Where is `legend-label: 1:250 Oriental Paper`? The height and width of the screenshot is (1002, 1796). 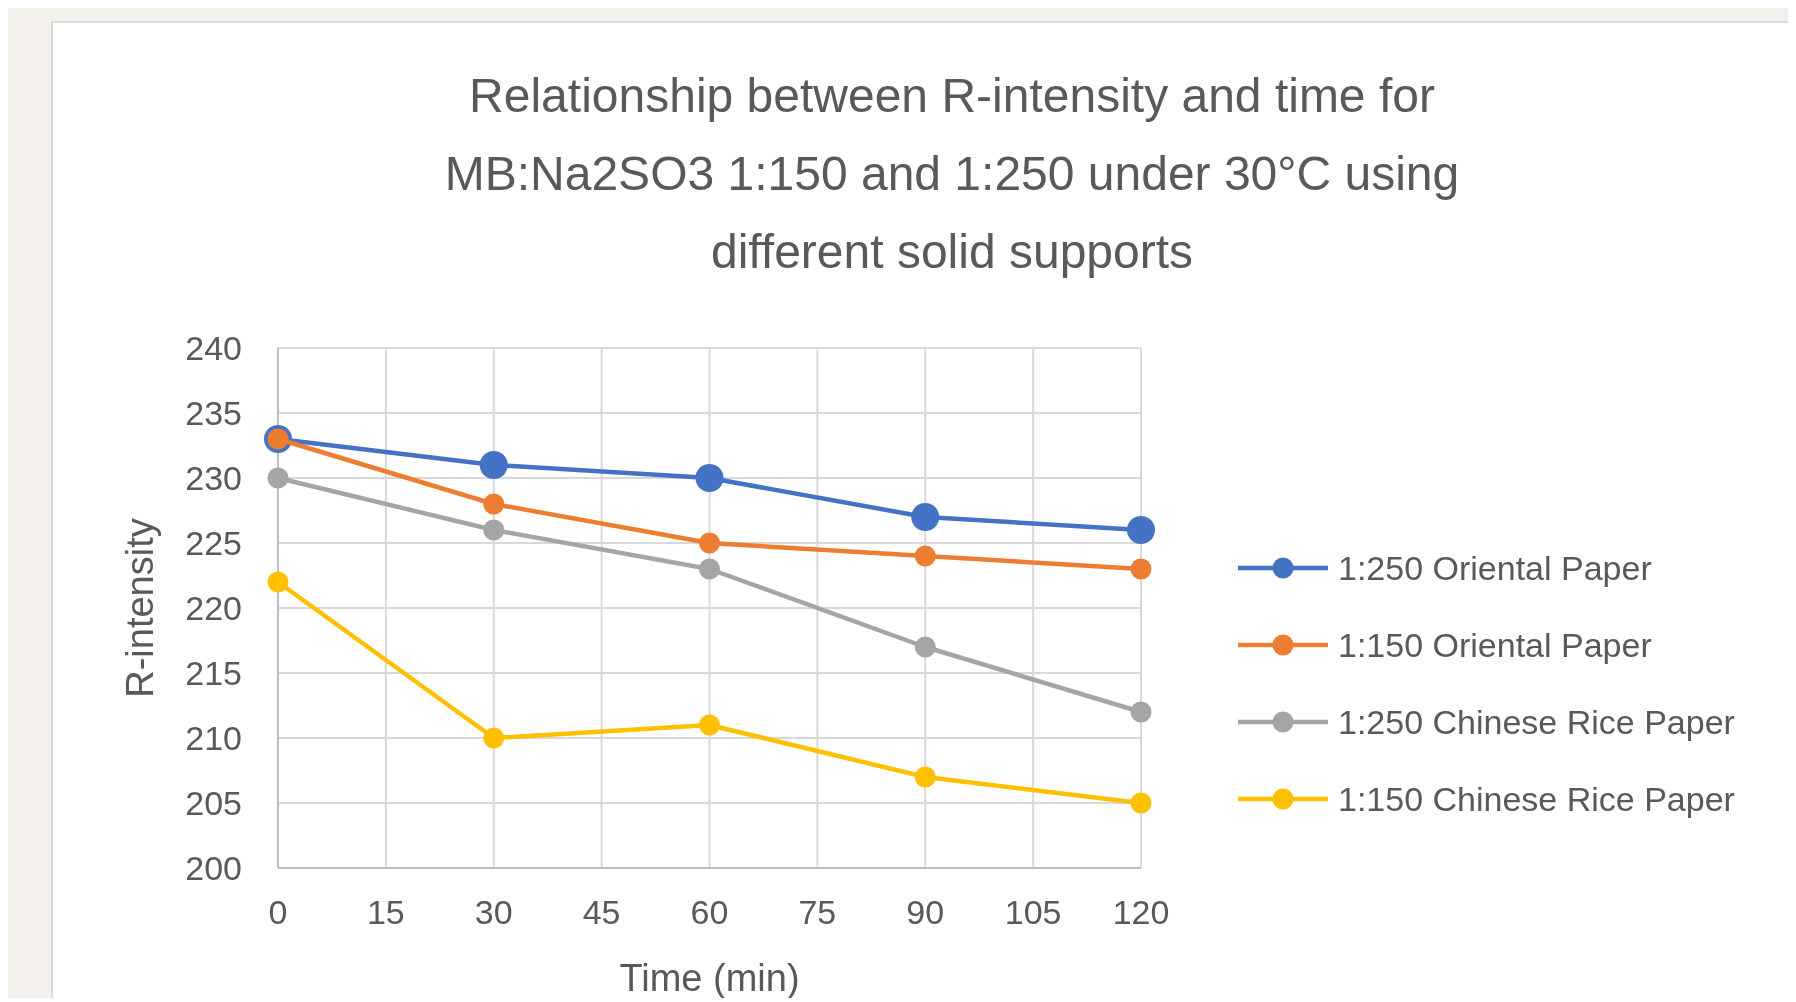
legend-label: 1:250 Oriental Paper is located at coordinates (1495, 568).